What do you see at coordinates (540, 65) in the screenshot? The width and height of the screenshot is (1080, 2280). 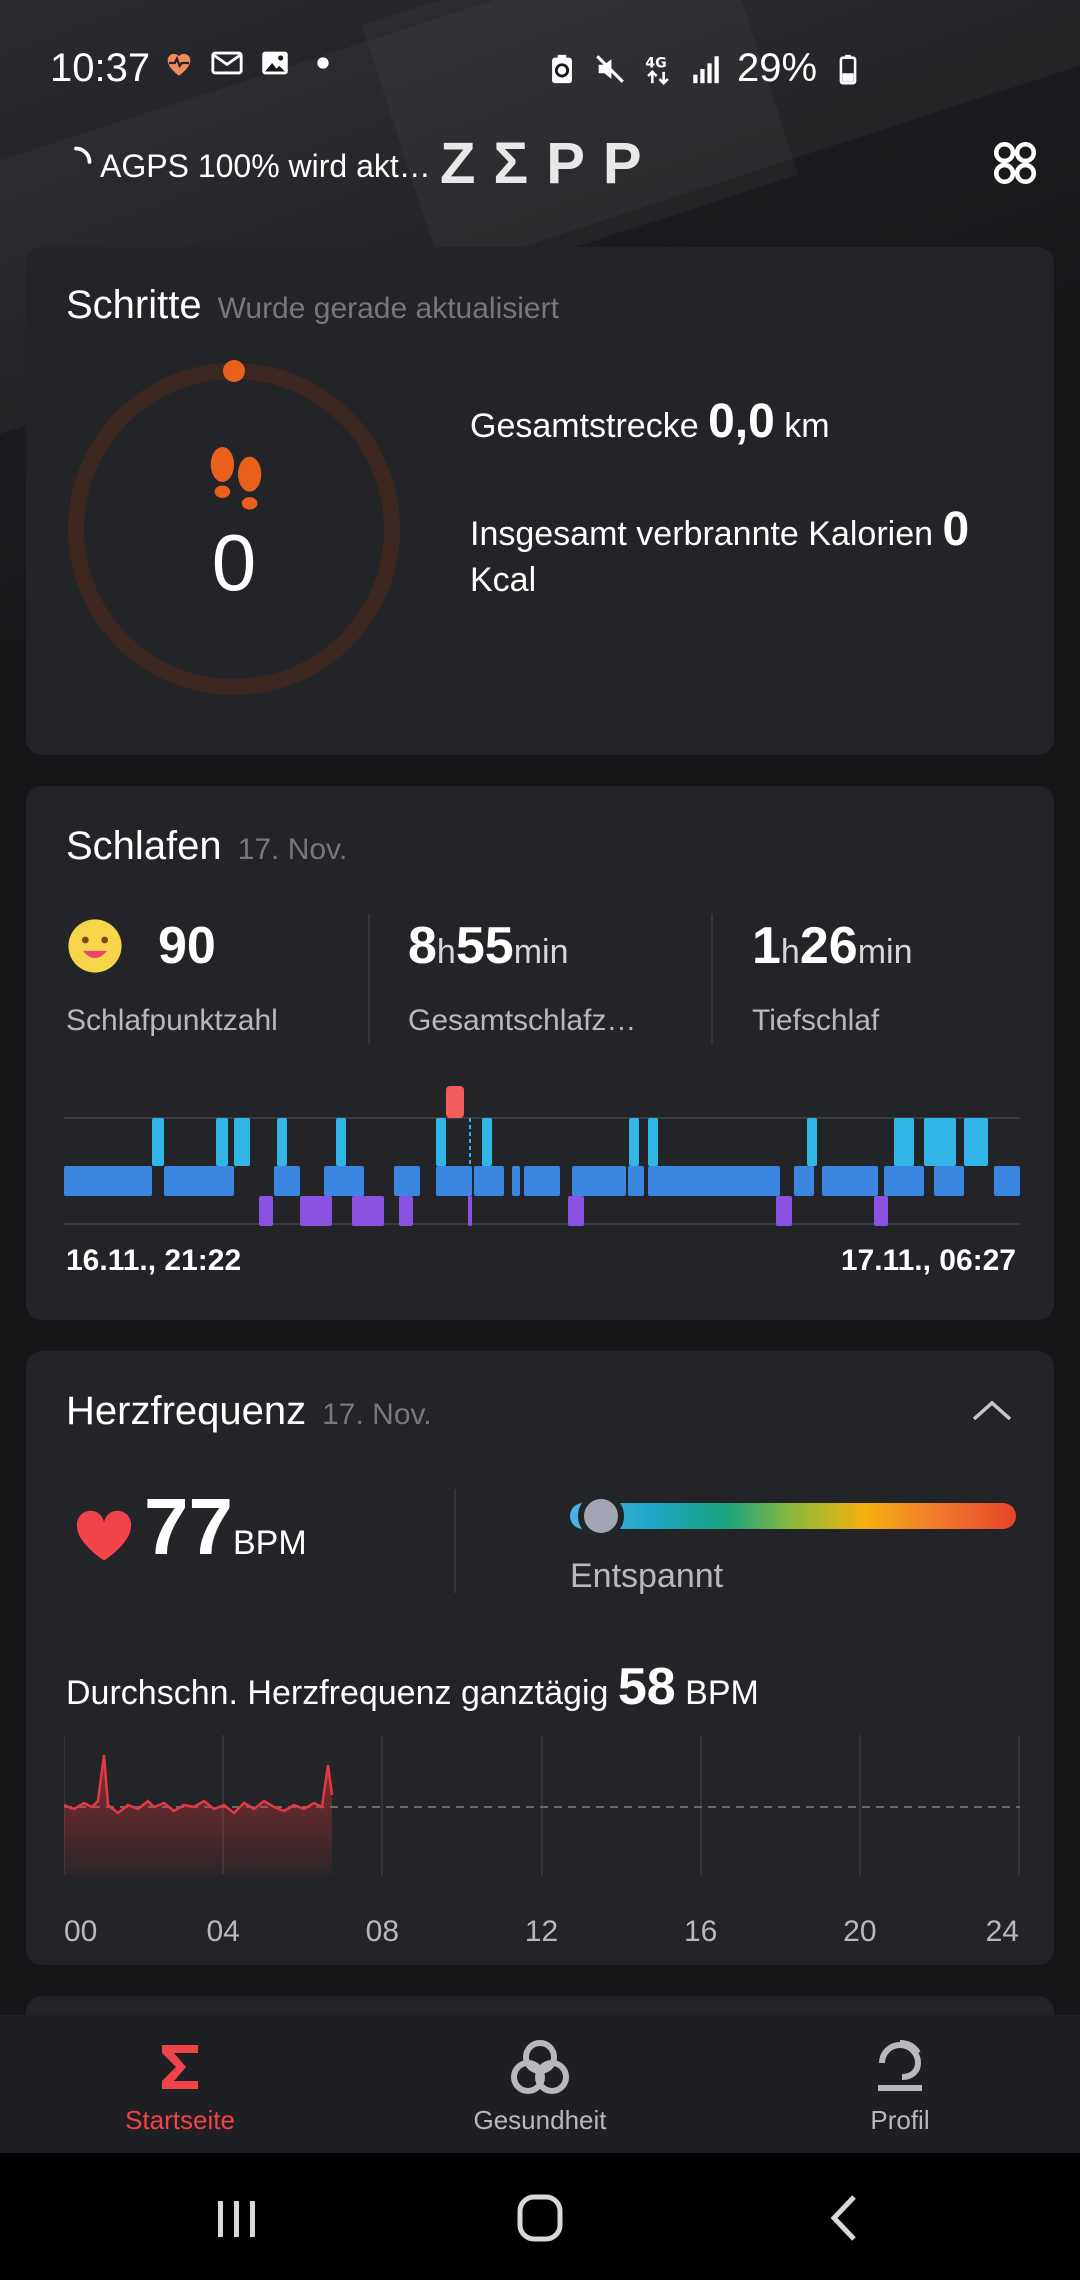 I see `status-bar: 10:37 4G 29%` at bounding box center [540, 65].